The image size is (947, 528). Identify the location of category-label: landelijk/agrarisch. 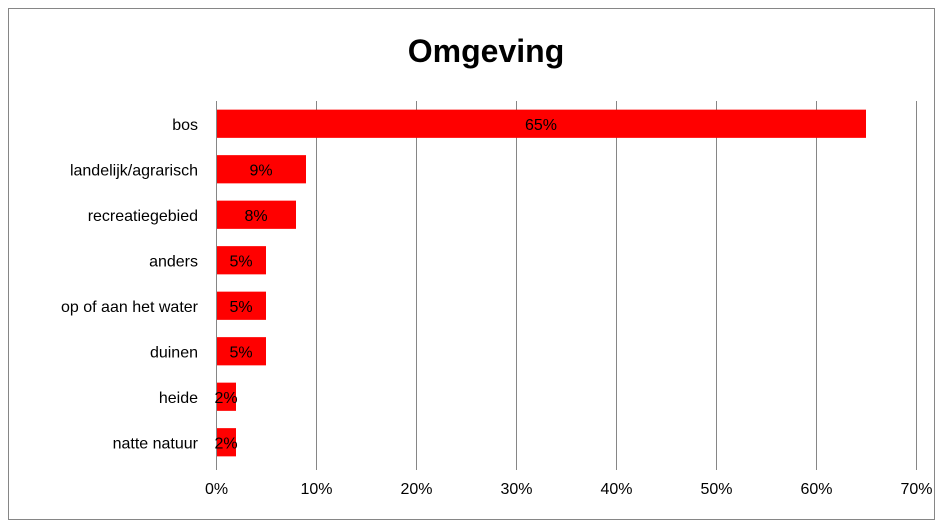
(134, 170).